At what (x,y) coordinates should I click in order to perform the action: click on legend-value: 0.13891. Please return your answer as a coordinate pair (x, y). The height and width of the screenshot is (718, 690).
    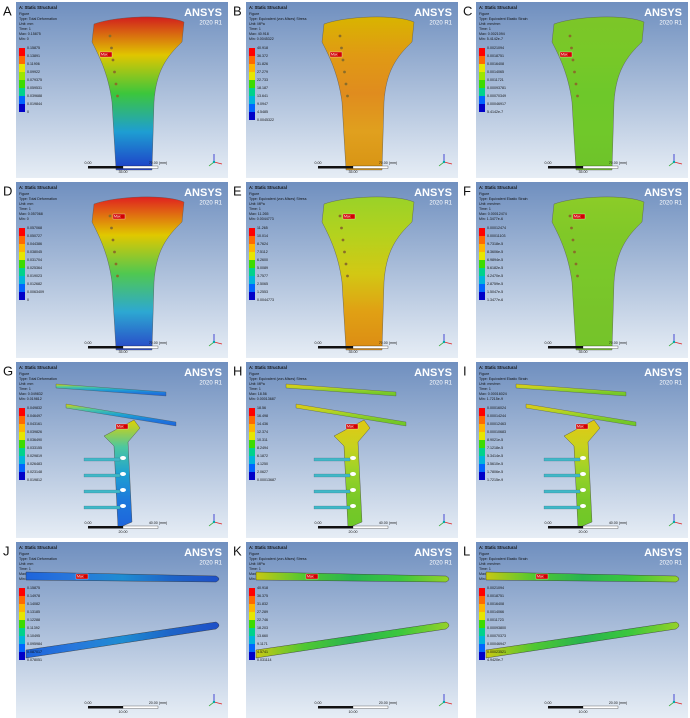
    Looking at the image, I should click on (33, 56).